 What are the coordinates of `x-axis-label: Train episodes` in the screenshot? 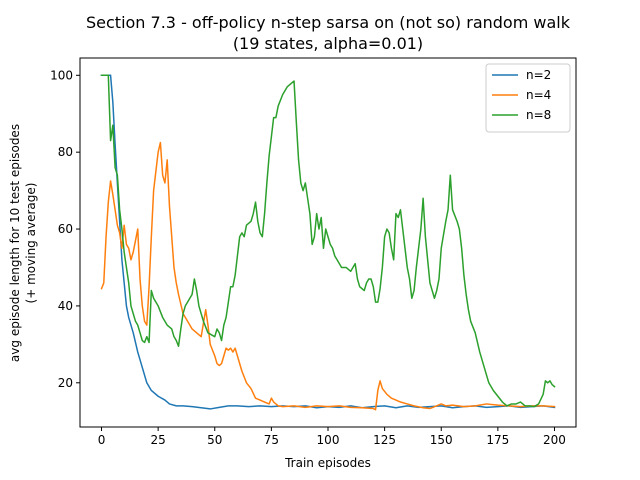 It's located at (327, 463).